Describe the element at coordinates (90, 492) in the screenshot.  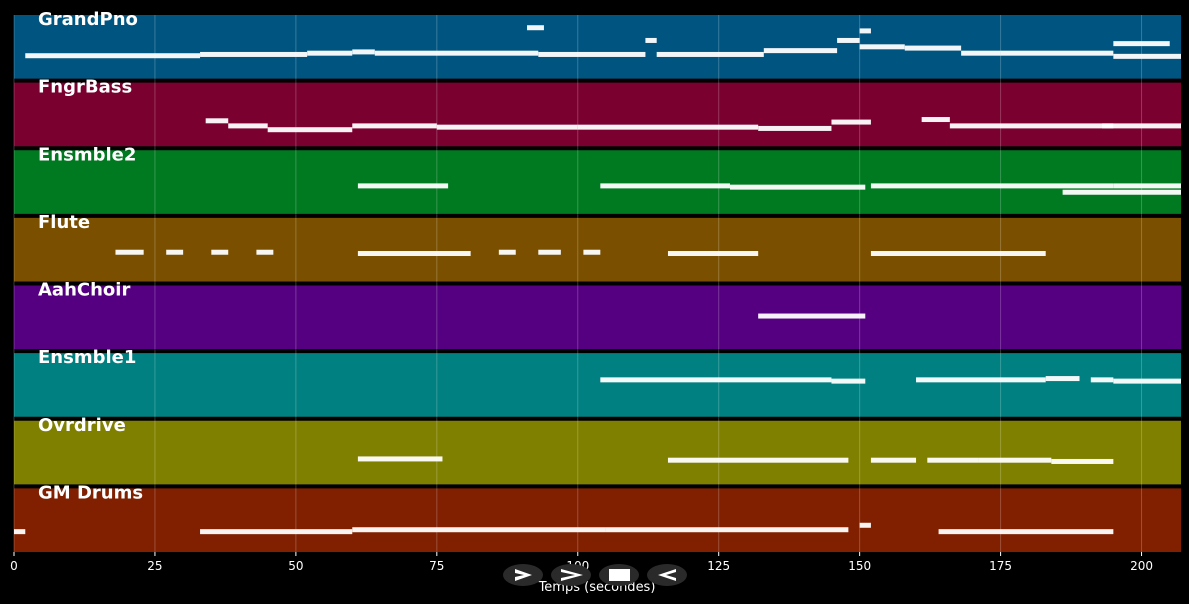
I see `track-label: GM Drums` at that location.